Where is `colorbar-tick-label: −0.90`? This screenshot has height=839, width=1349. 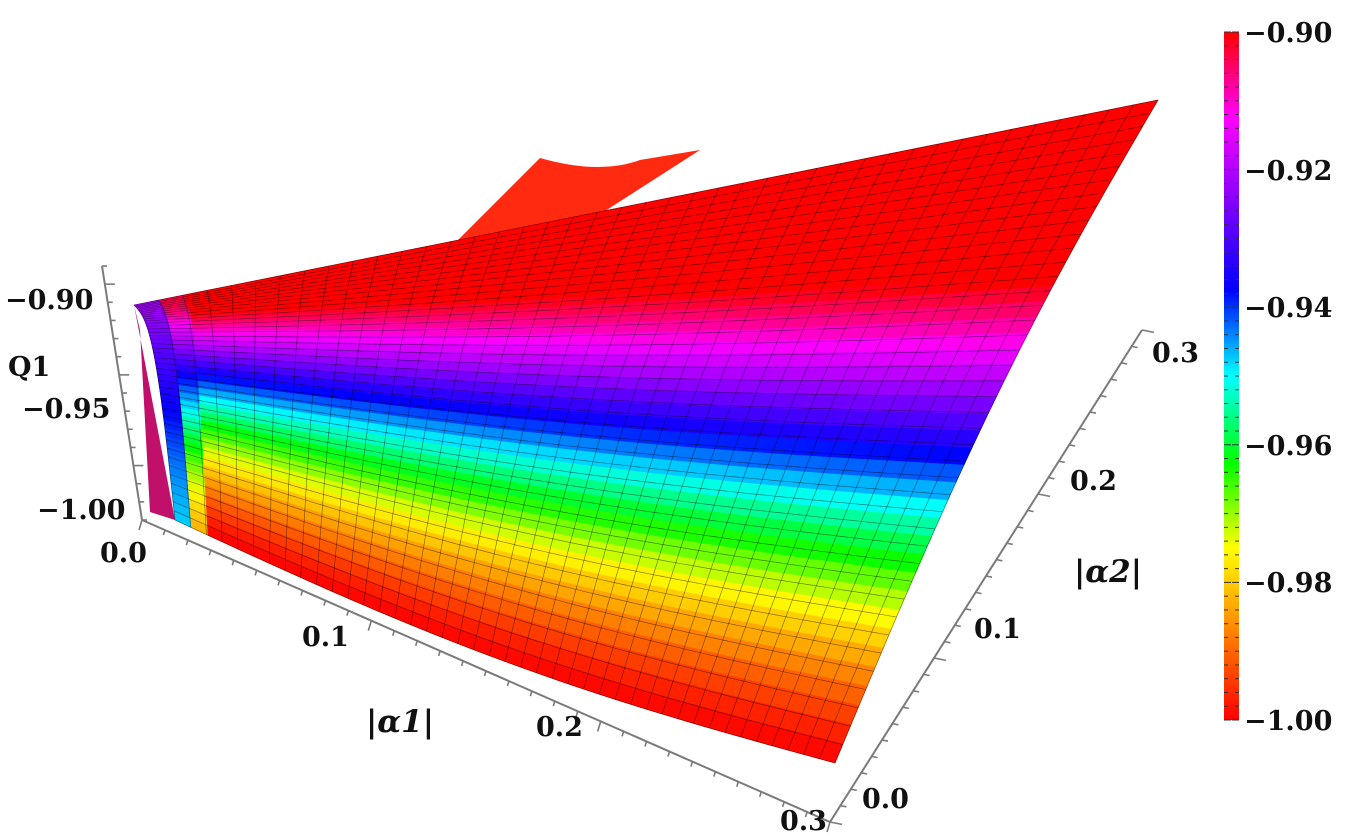
colorbar-tick-label: −0.90 is located at coordinates (1288, 33).